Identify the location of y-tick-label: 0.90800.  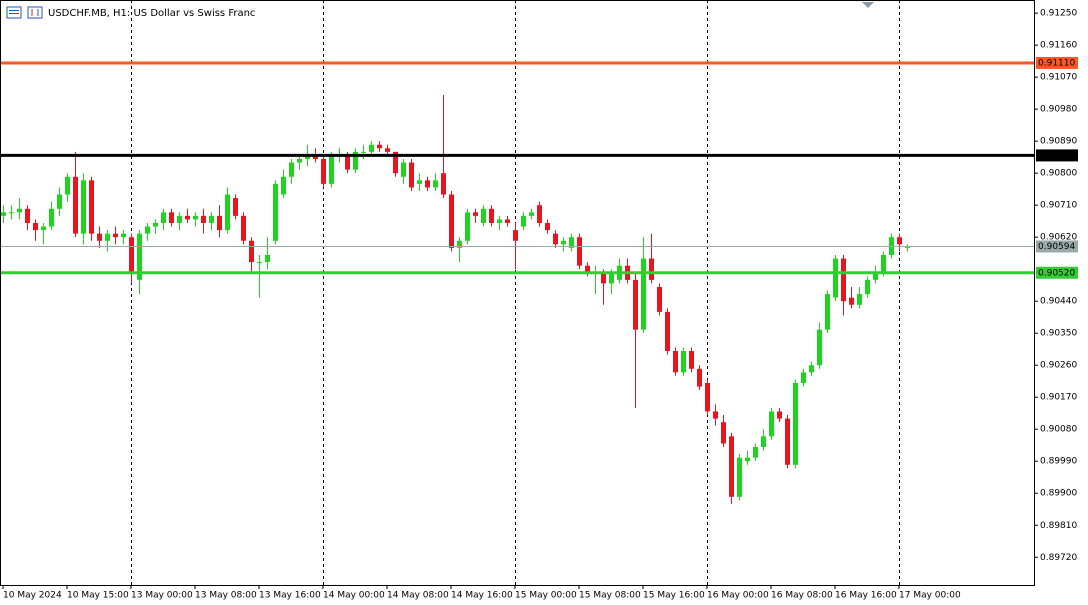
(1058, 174).